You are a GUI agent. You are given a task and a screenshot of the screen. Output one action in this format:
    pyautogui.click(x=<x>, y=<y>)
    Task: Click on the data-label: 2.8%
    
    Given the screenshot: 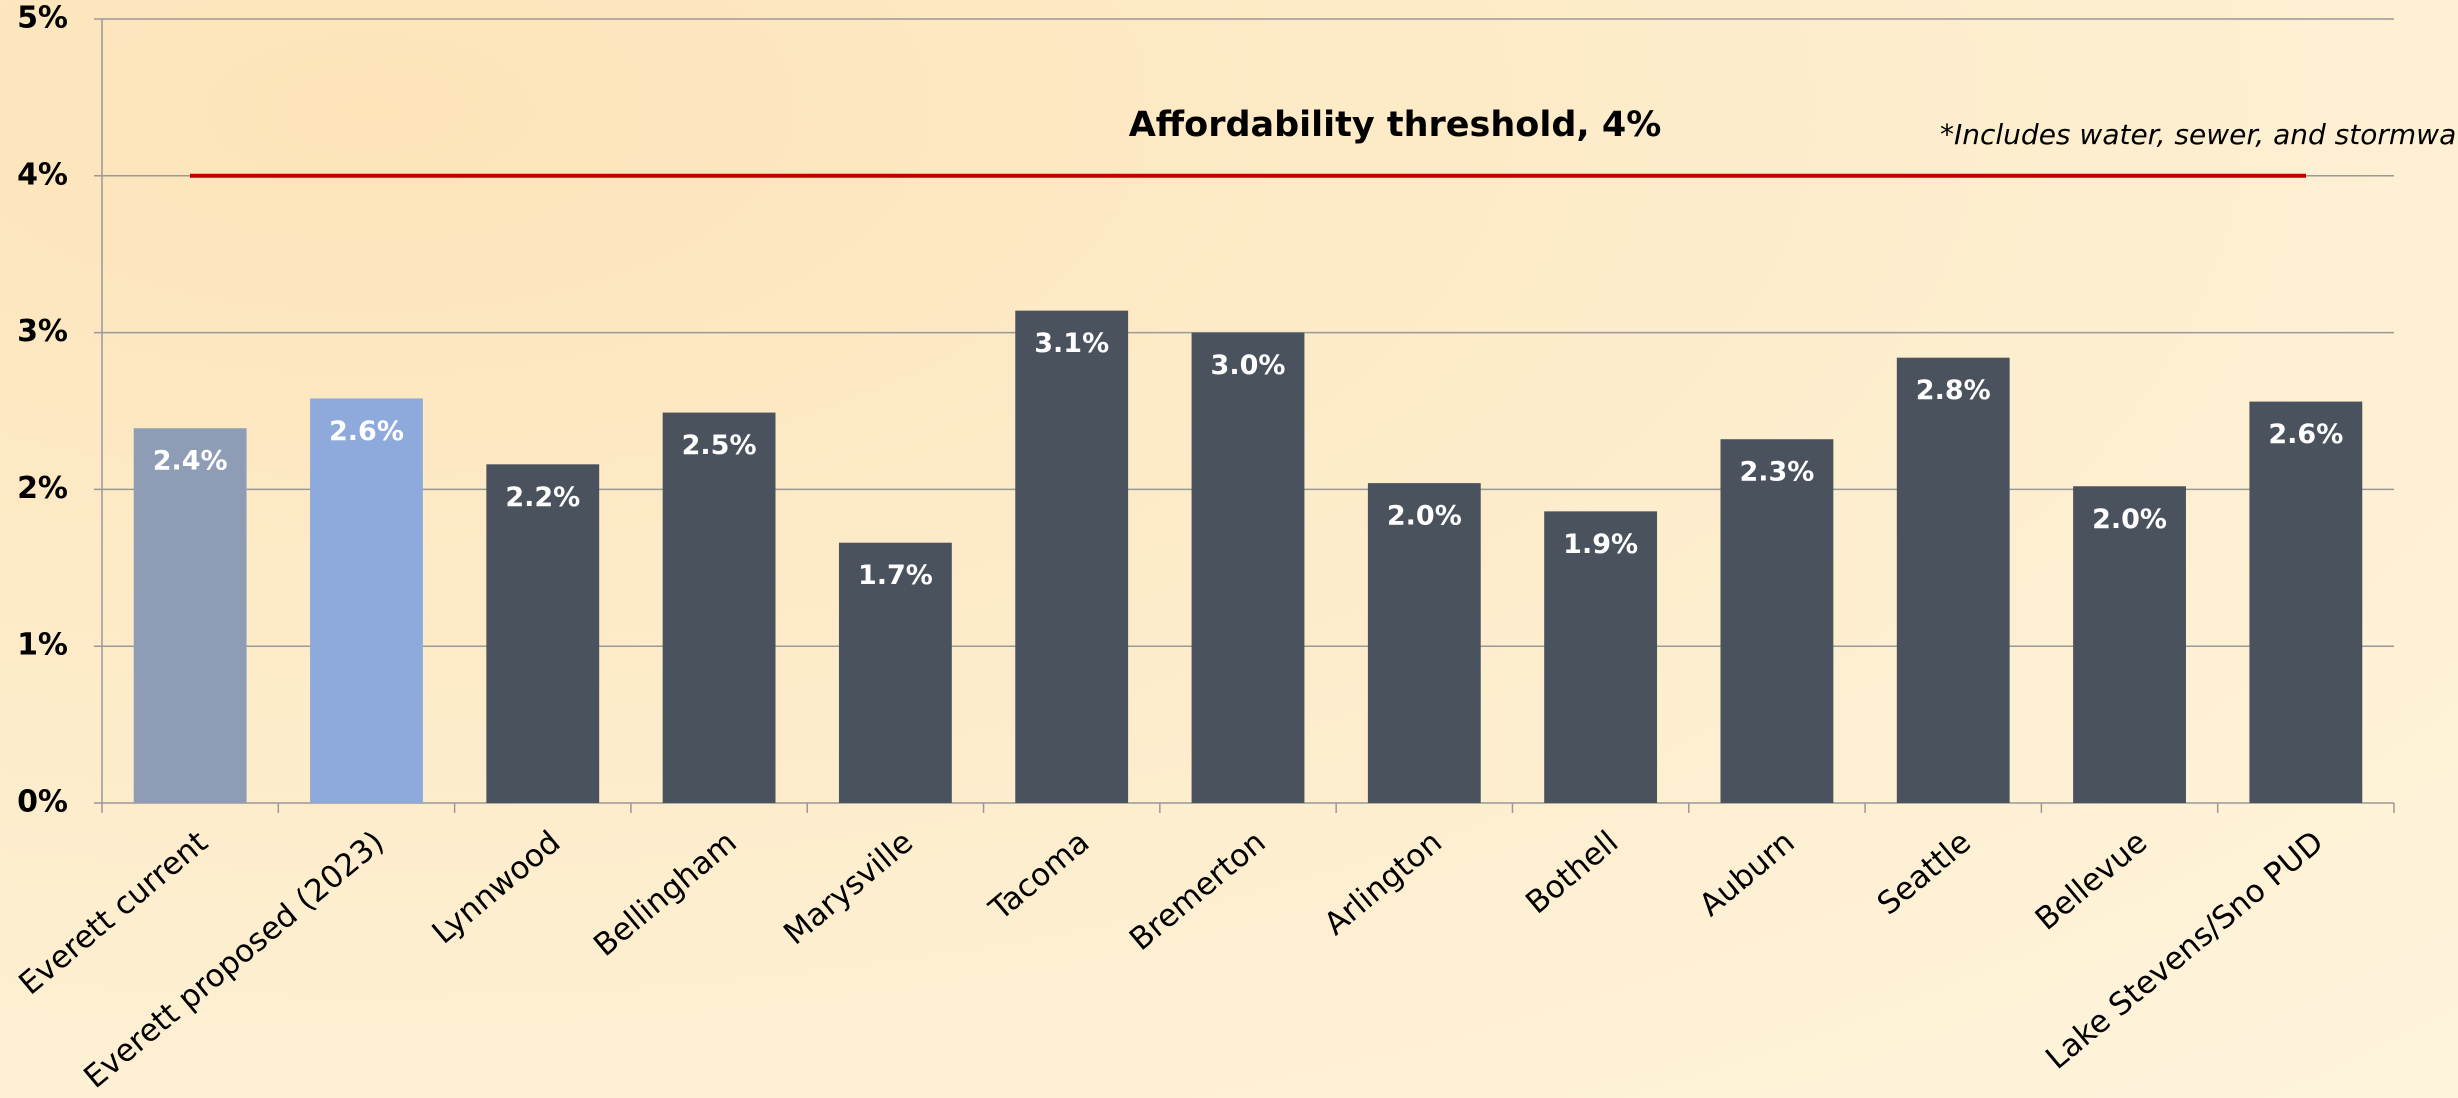 What is the action you would take?
    pyautogui.click(x=1953, y=390)
    